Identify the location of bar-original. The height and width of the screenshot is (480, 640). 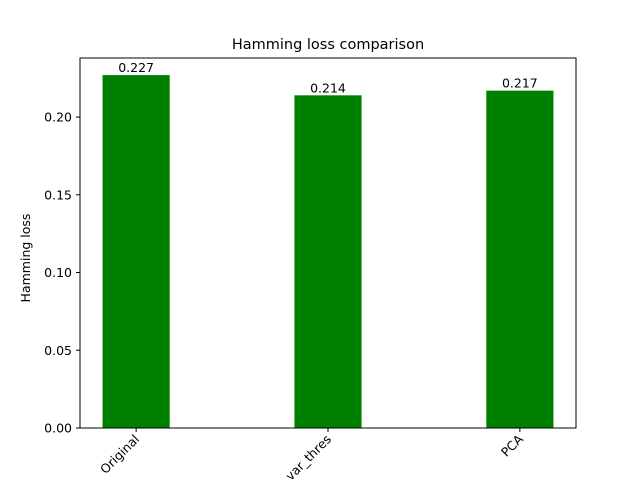
(136, 252).